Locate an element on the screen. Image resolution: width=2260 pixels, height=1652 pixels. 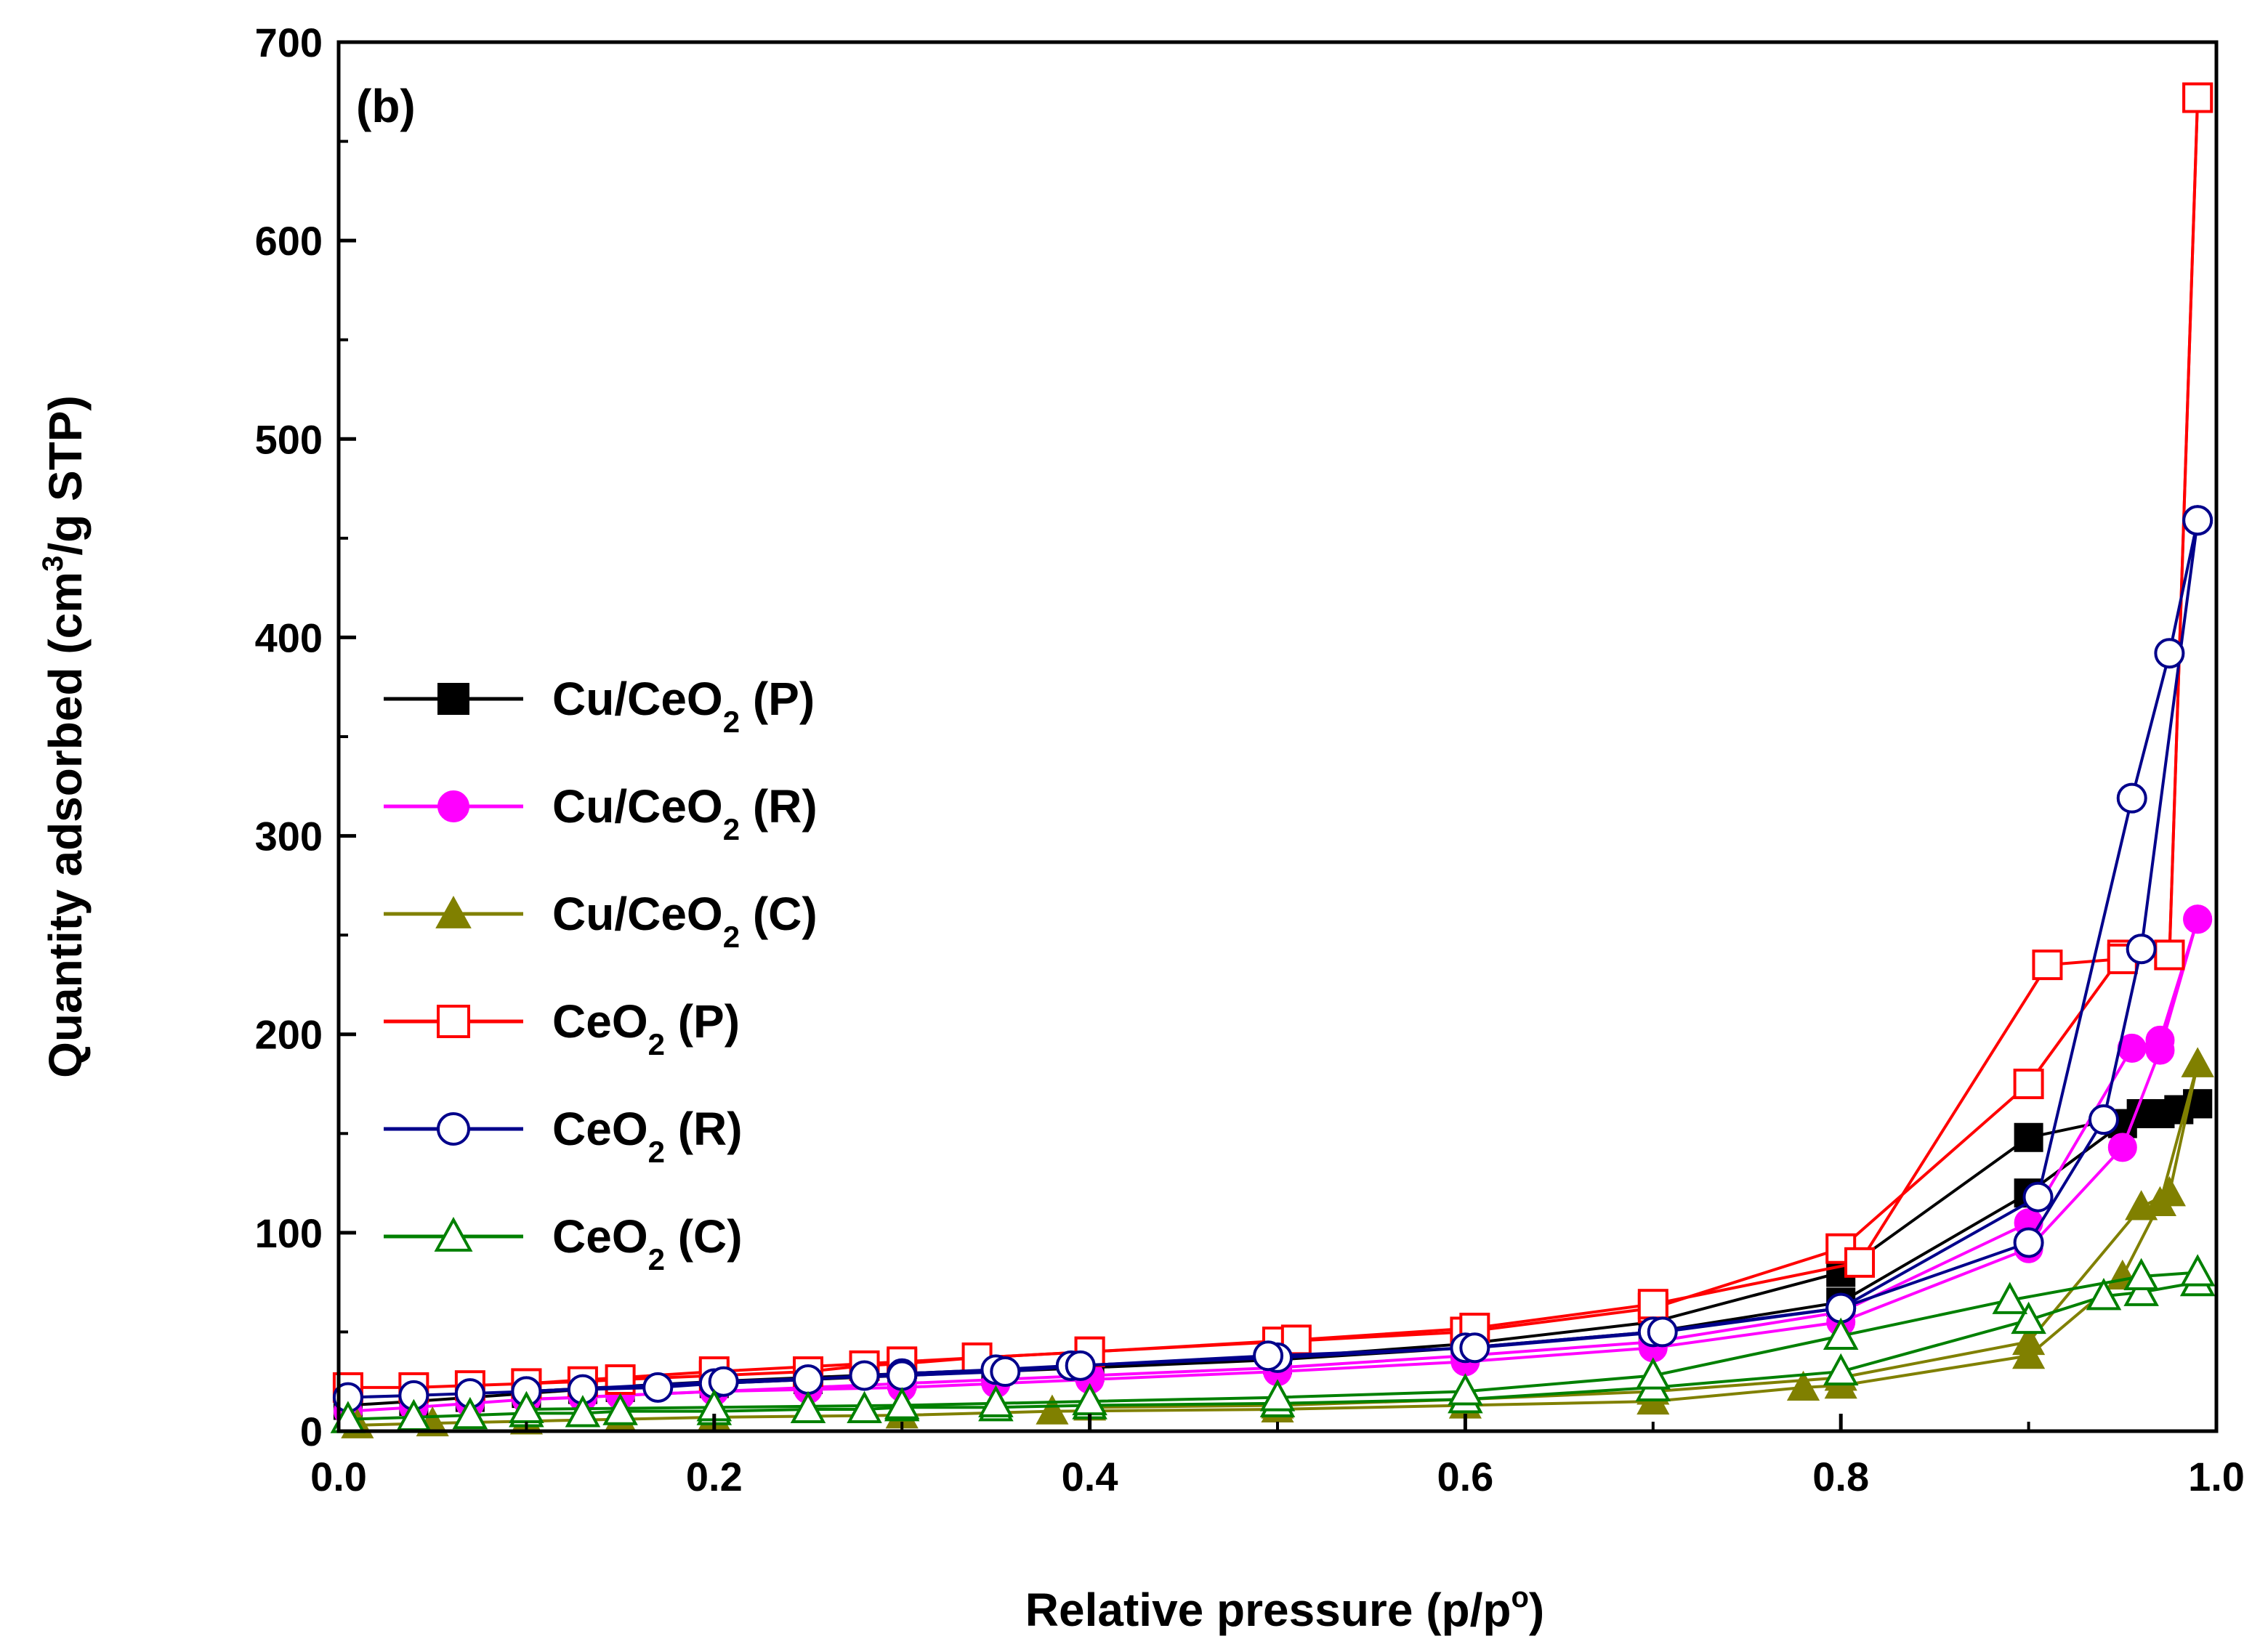
legend-item: CeO2 (R) is located at coordinates (563, 1136).